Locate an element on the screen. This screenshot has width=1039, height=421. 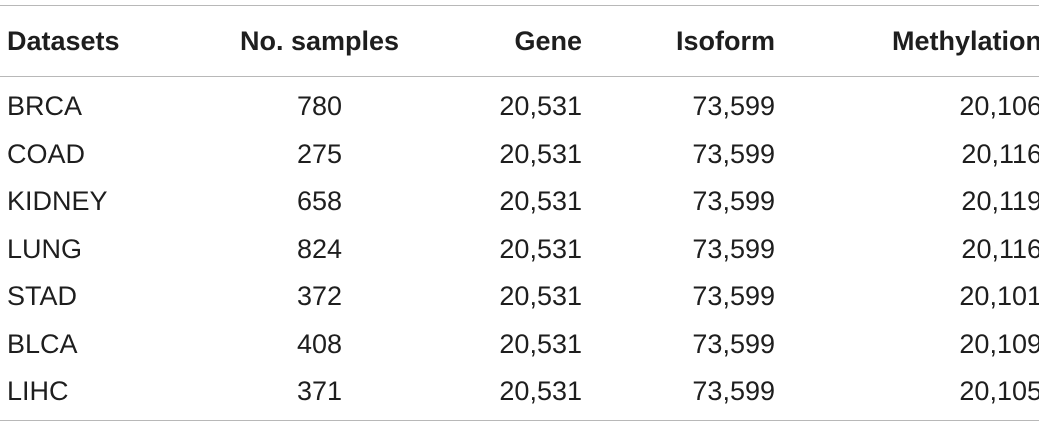
table-row: STAD 372 20,531 73,599 20,101 is located at coordinates (519, 297).